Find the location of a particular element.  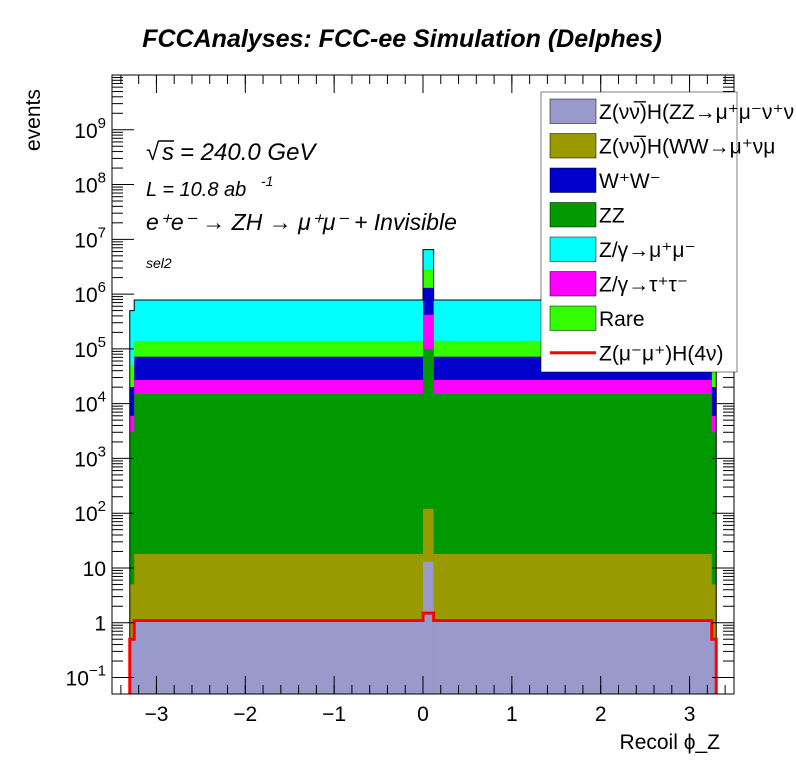

y-tick-label: 10² is located at coordinates (90, 512).